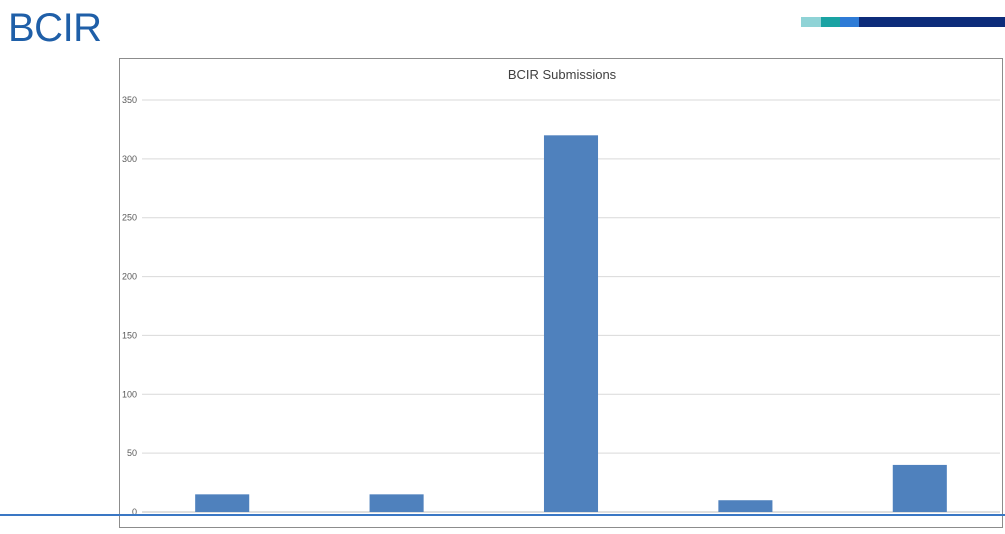  Describe the element at coordinates (129, 218) in the screenshot. I see `y-tick-label: 250` at that location.